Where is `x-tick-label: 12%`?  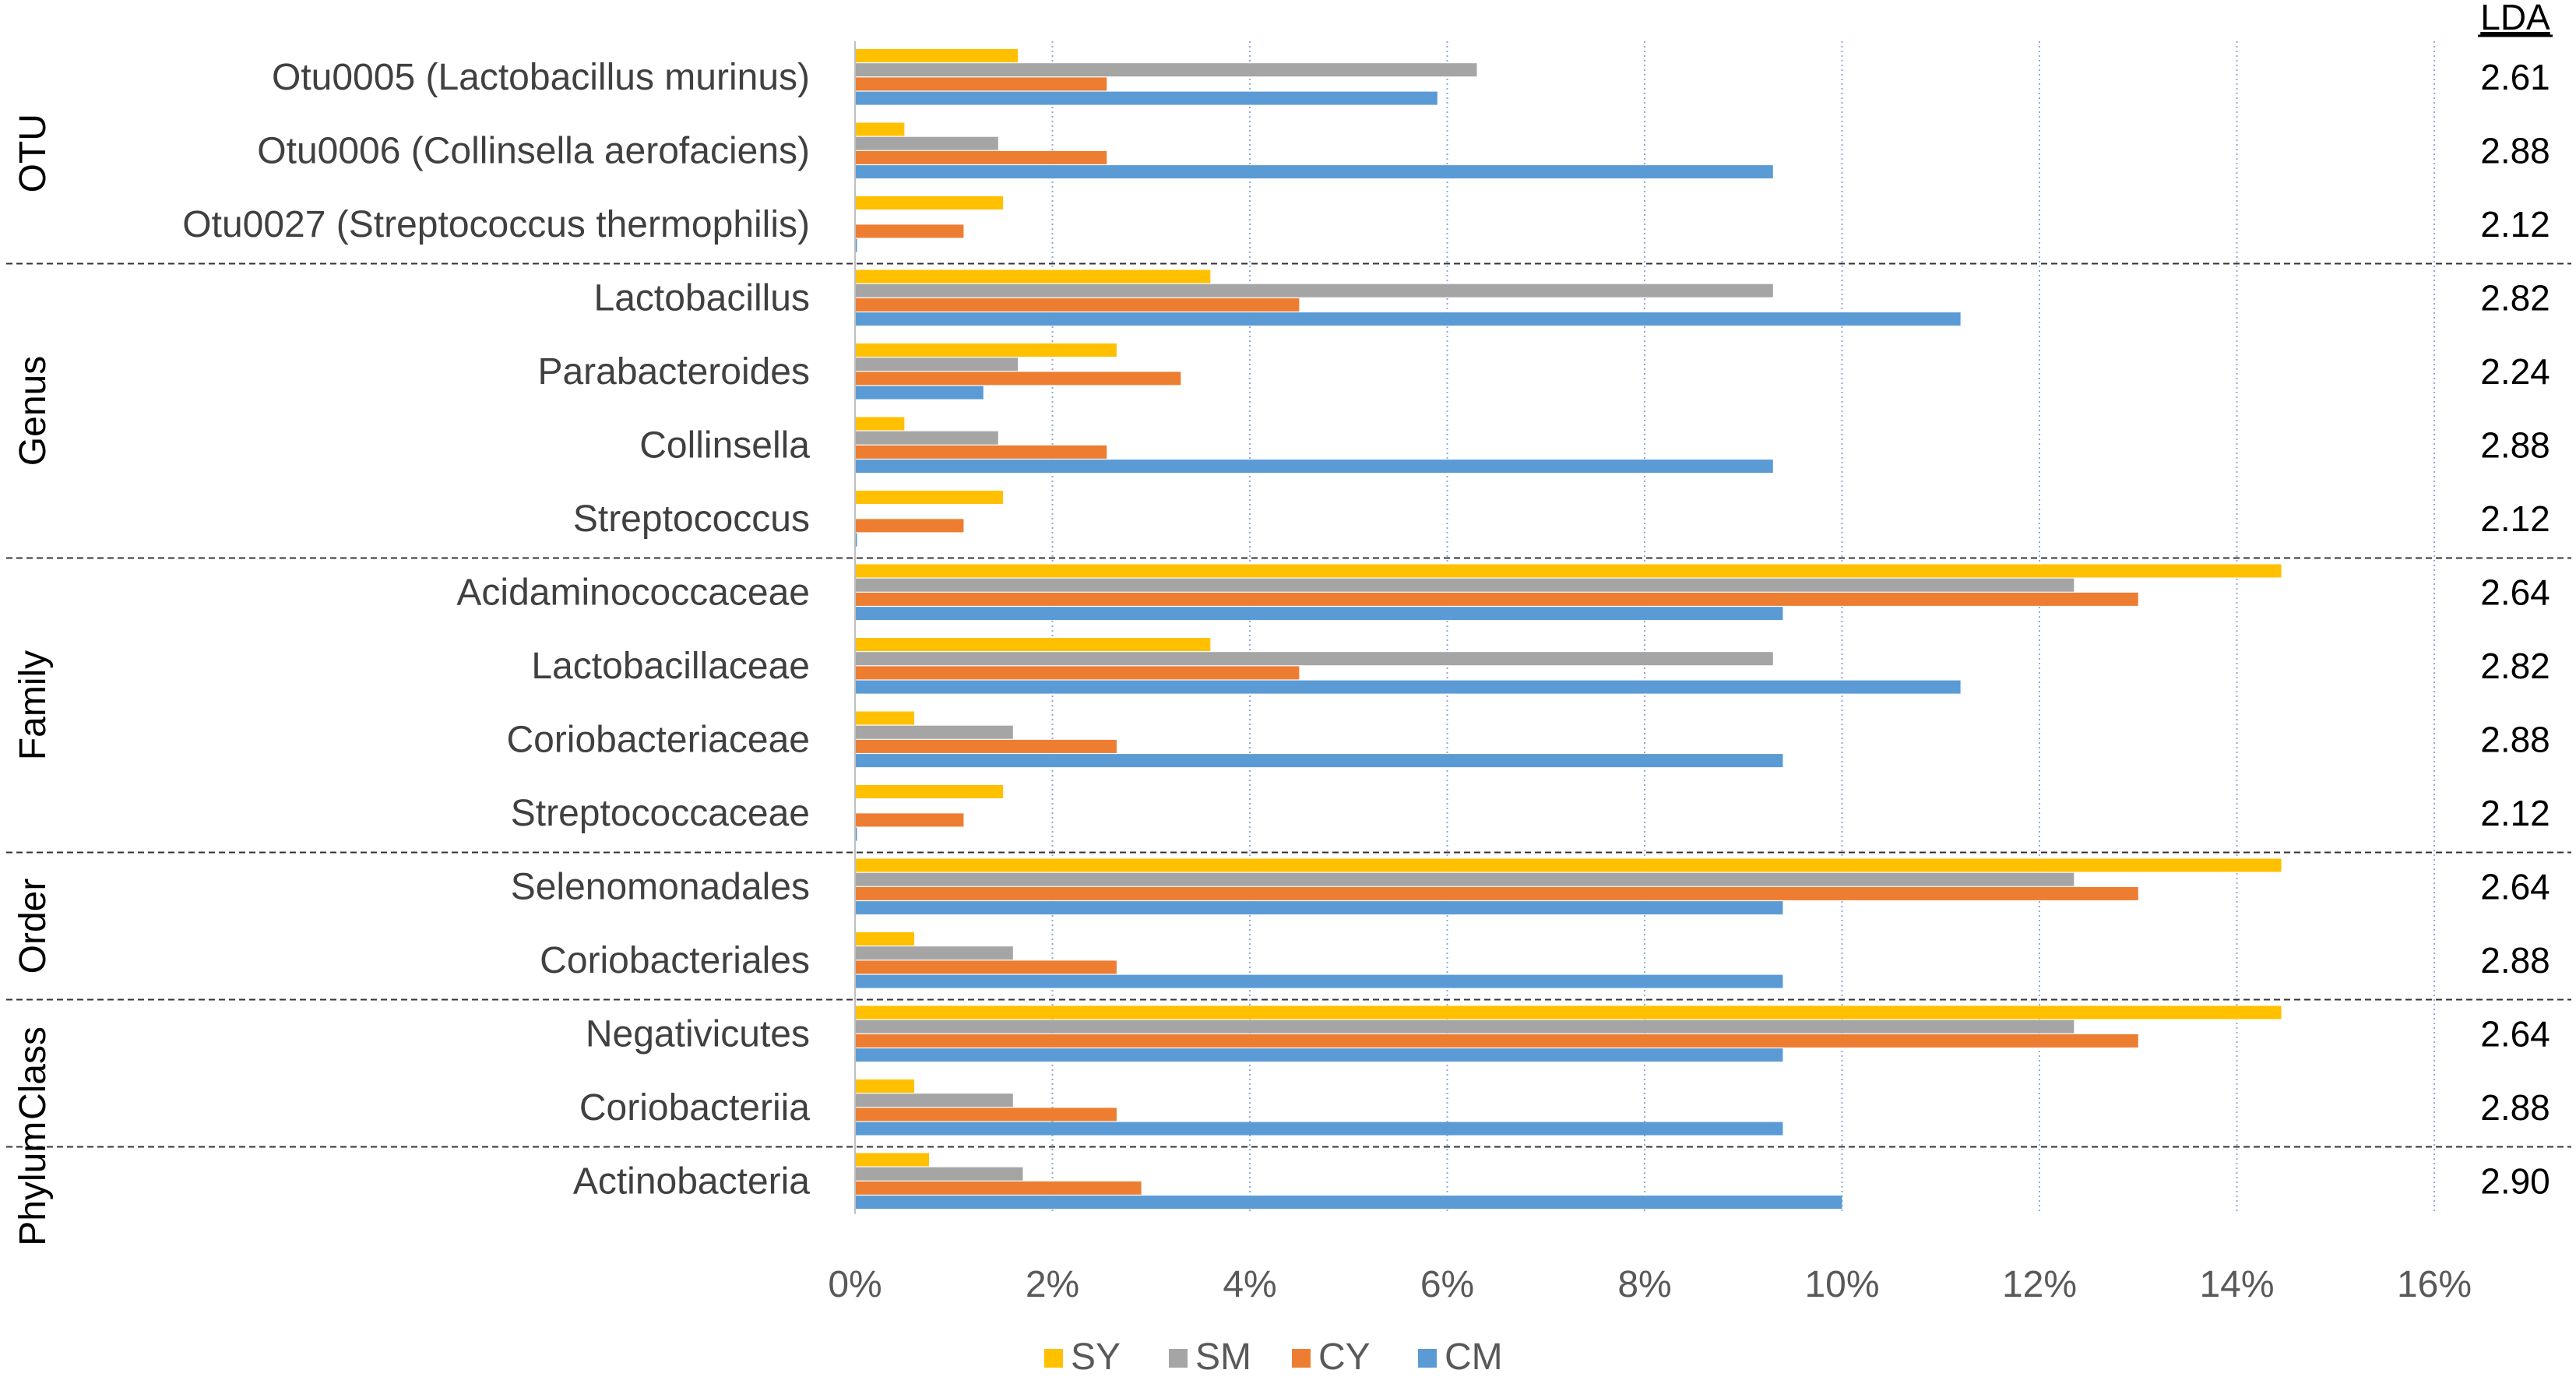 x-tick-label: 12% is located at coordinates (2039, 1285).